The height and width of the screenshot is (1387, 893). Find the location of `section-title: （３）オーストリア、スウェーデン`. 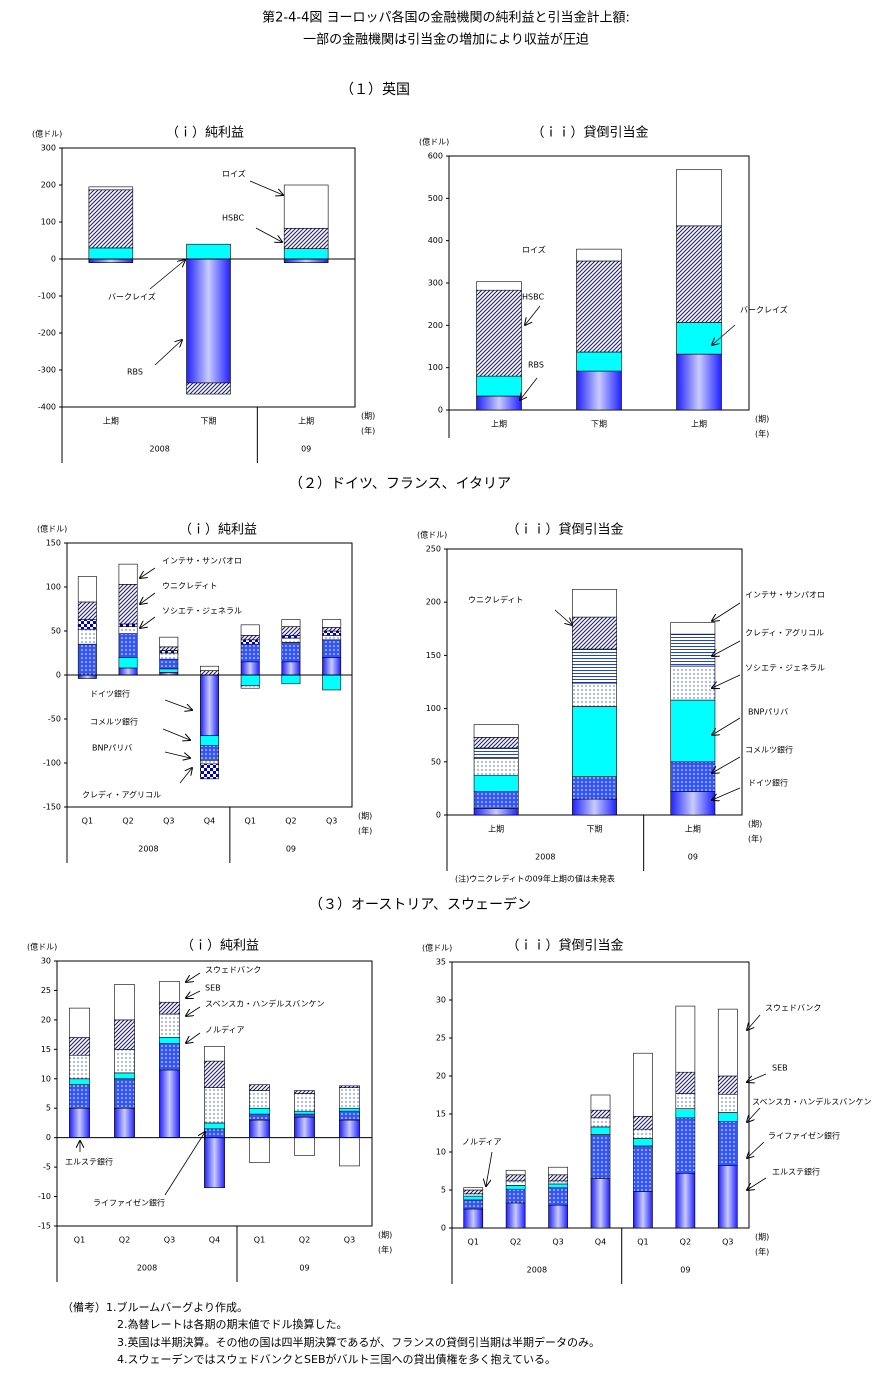

section-title: （３）オーストリア、スウェーデン is located at coordinates (420, 904).